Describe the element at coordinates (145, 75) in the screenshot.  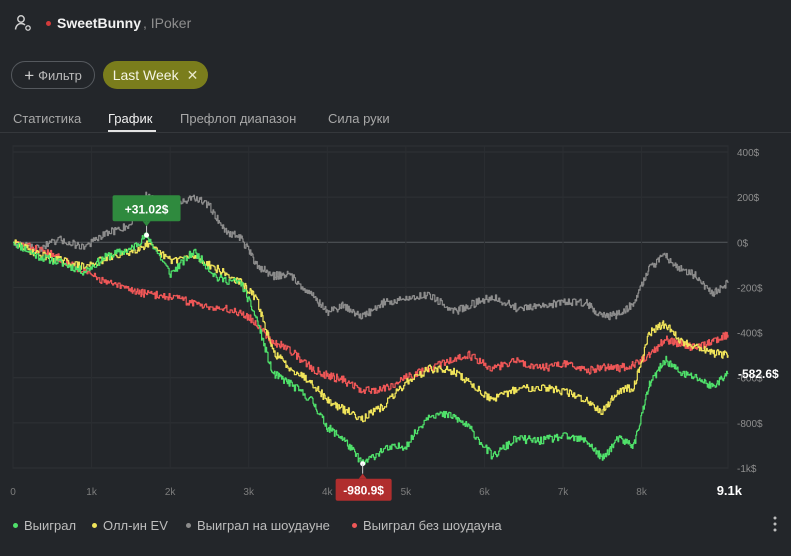
I see `period-chip-label: Last Week` at that location.